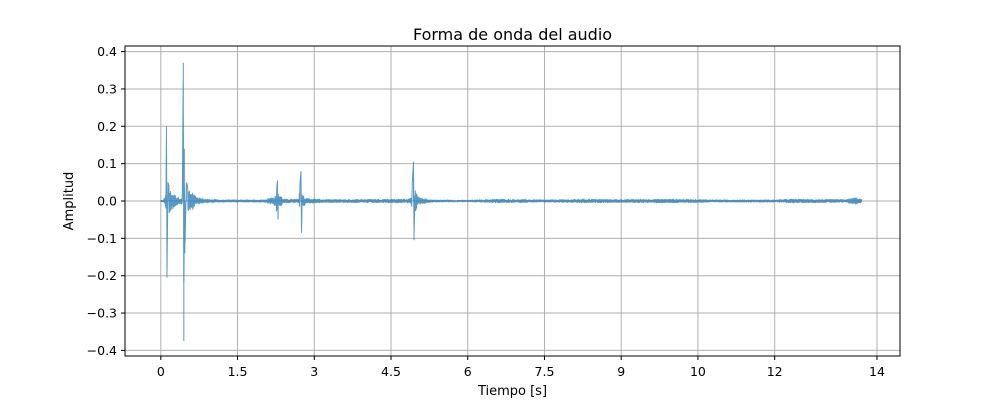 The image size is (1000, 400). Describe the element at coordinates (621, 371) in the screenshot. I see `x-tick-label: 9` at that location.